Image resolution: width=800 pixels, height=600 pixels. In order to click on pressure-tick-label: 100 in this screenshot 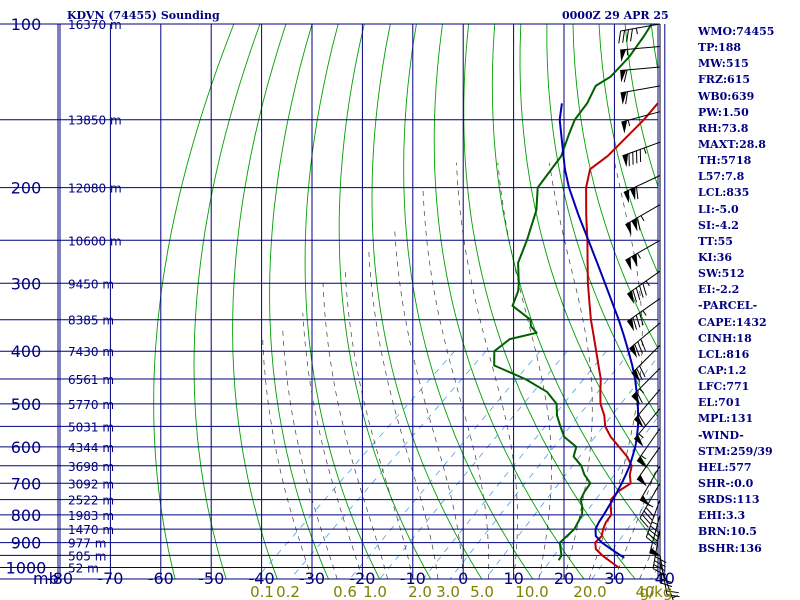, I will do `click(26, 24)`.